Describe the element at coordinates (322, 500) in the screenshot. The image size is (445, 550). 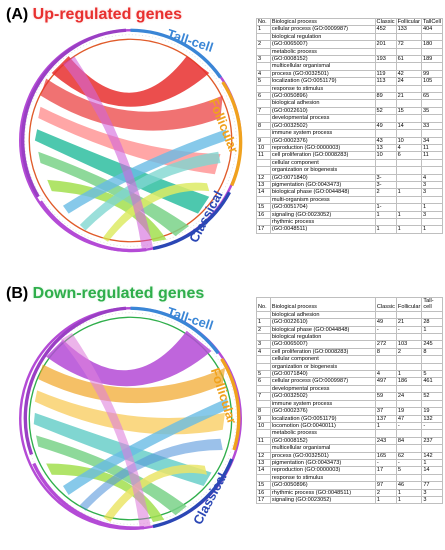
I see `table-cell: signaling (GO:0023052)` at that location.